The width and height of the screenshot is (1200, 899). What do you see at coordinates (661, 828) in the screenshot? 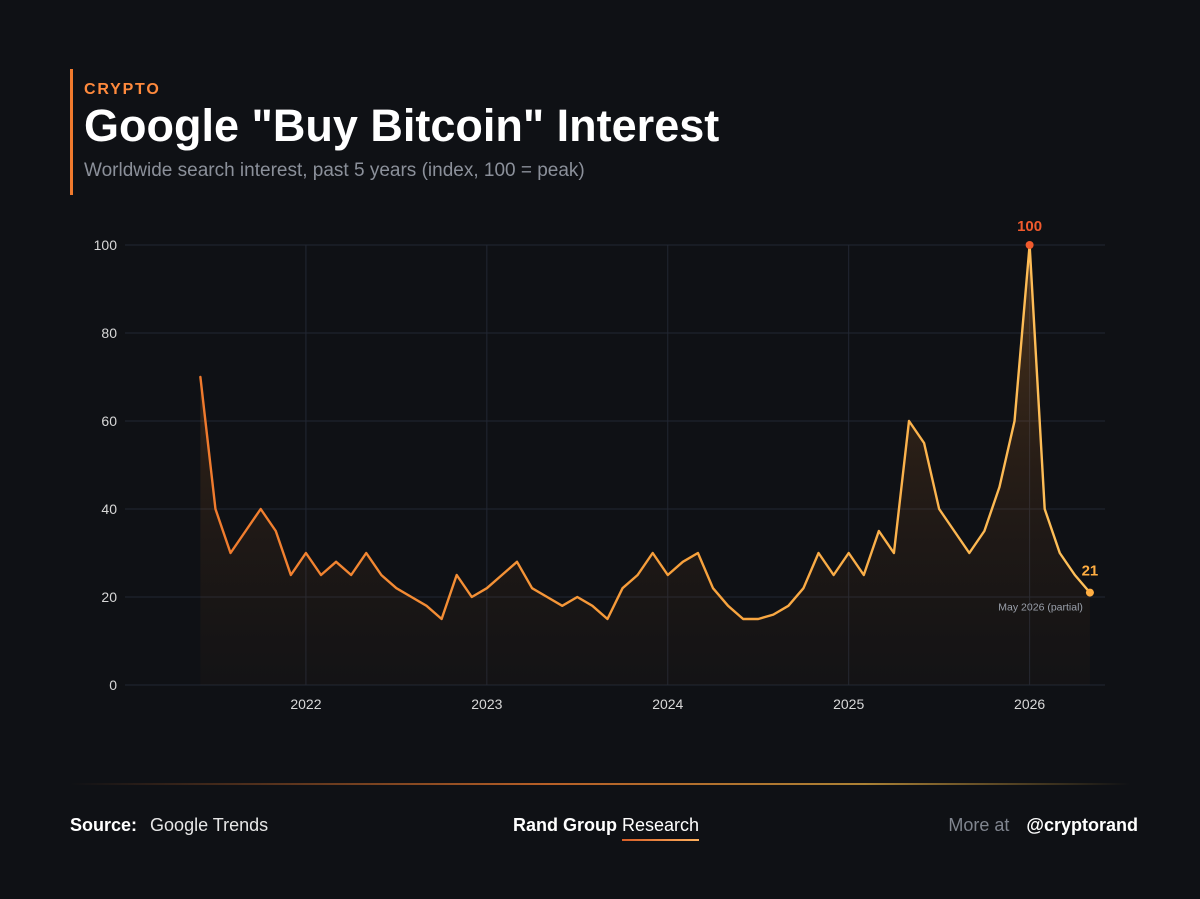
I see `brand-suffix: Research` at bounding box center [661, 828].